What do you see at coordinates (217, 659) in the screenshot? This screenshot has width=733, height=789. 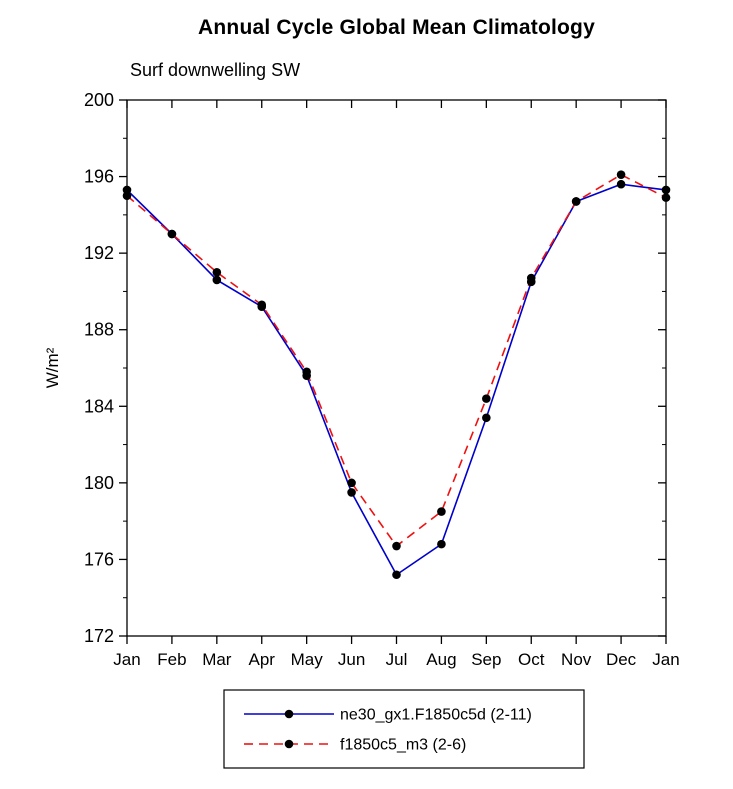 I see `x-tick-label: Mar` at bounding box center [217, 659].